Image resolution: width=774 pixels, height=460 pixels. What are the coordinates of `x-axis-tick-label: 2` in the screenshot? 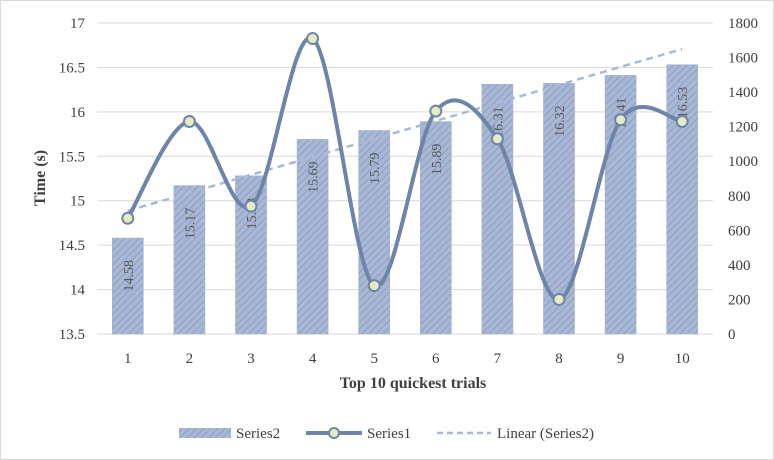 It's located at (190, 359).